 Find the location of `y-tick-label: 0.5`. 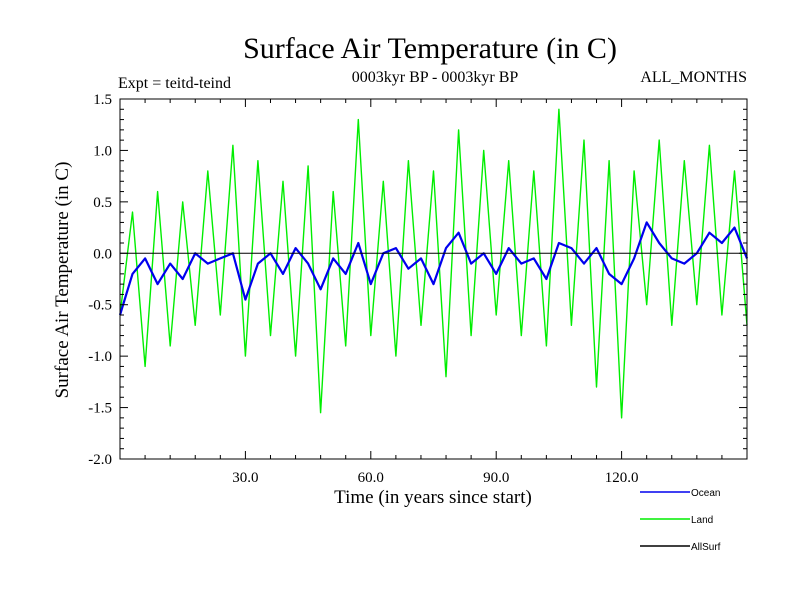

y-tick-label: 0.5 is located at coordinates (102, 203).